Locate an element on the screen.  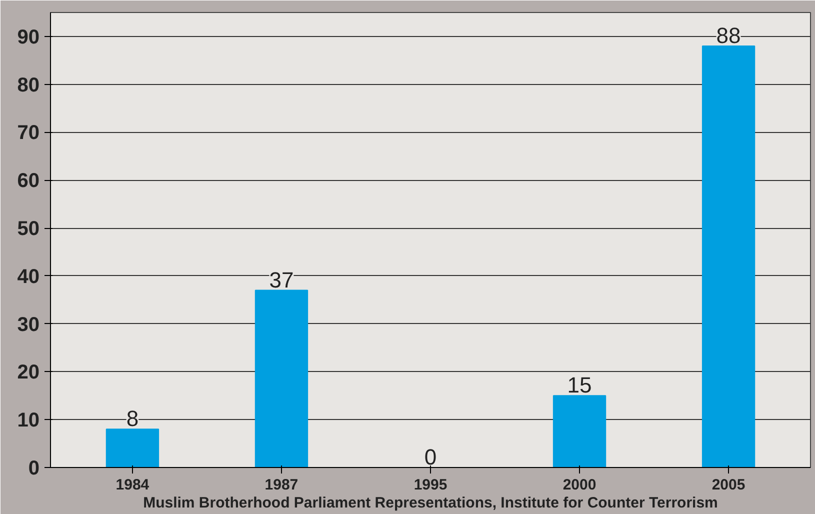
data-label: 0 is located at coordinates (430, 457).